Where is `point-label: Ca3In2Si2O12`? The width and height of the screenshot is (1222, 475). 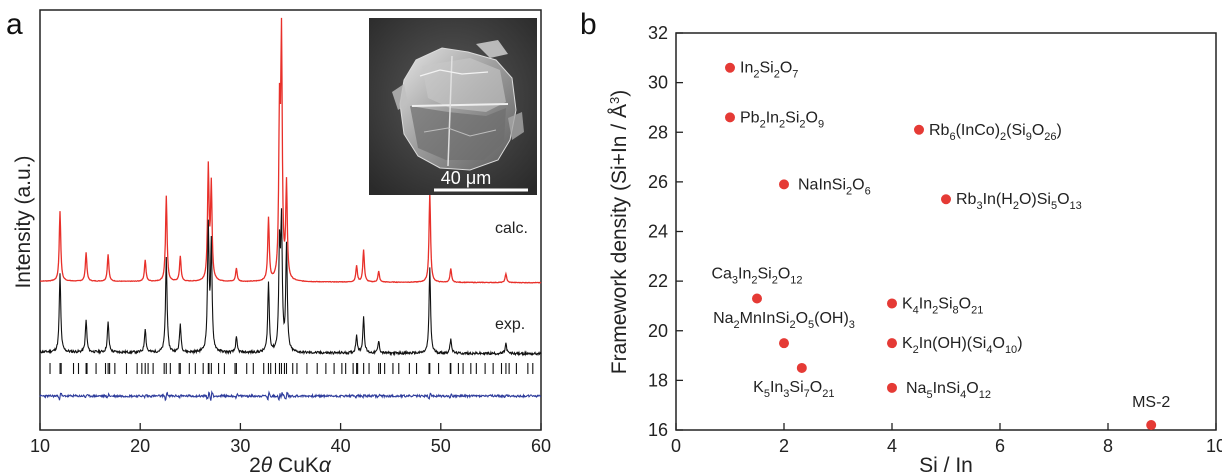
point-label: Ca3In2Si2O12 is located at coordinates (756, 275).